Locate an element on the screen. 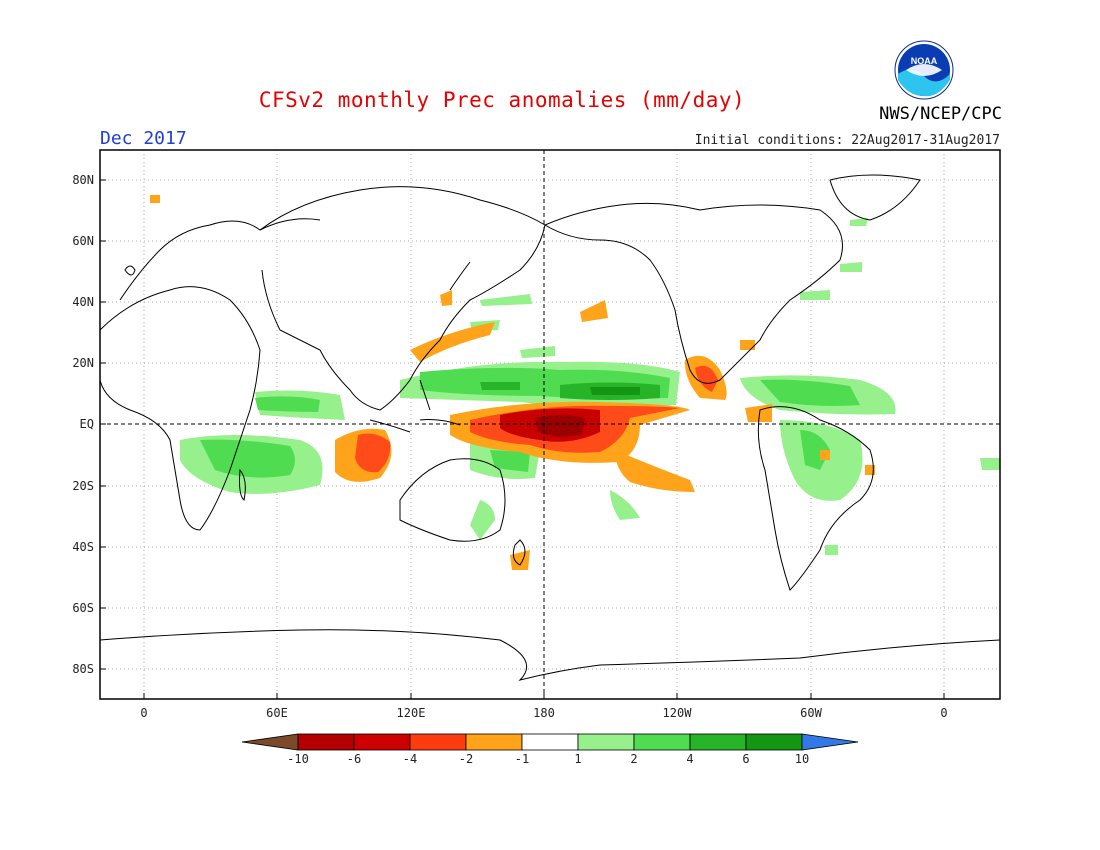 The width and height of the screenshot is (1100, 850). lat-tick-60s: 60S is located at coordinates (83, 608).